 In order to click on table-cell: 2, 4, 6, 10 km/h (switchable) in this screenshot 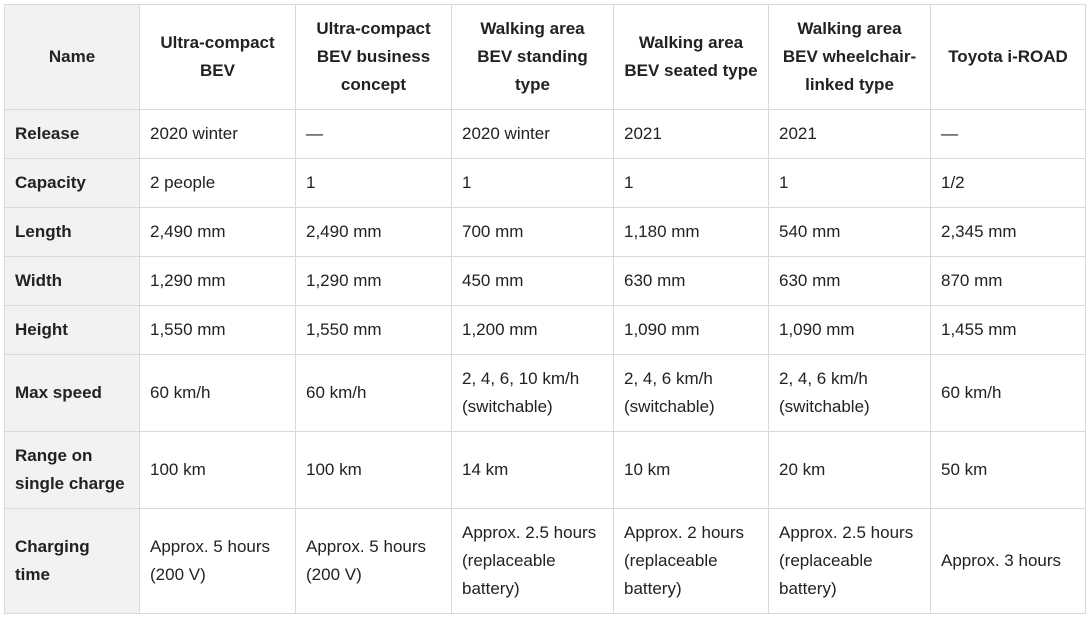, I will do `click(532, 393)`.